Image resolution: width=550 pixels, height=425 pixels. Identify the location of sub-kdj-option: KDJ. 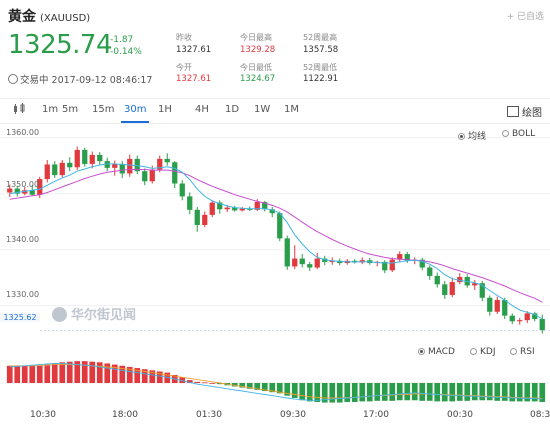
(483, 352).